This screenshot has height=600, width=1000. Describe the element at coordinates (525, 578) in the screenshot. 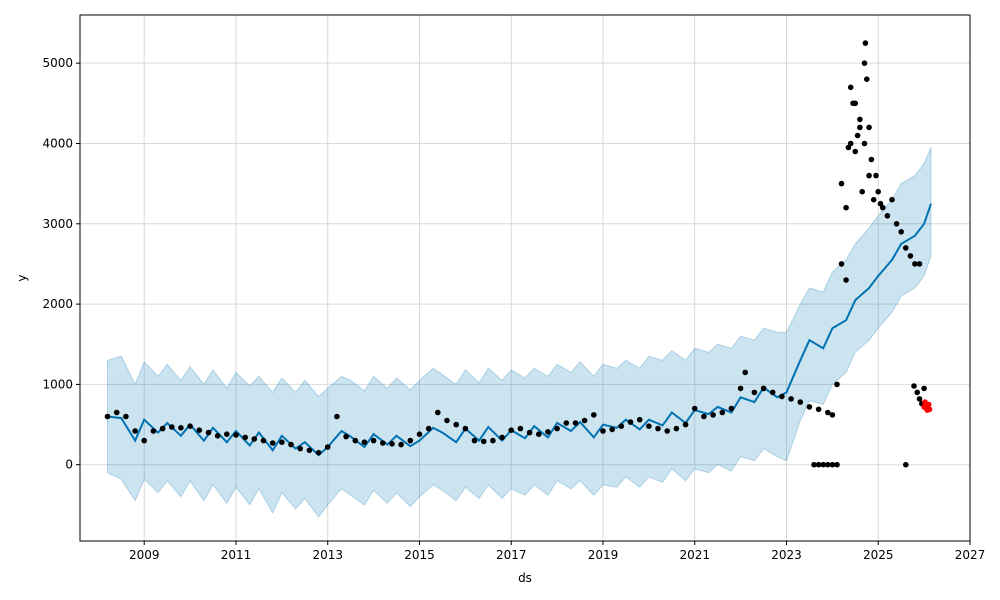

I see `x-axis-label: ds` at that location.